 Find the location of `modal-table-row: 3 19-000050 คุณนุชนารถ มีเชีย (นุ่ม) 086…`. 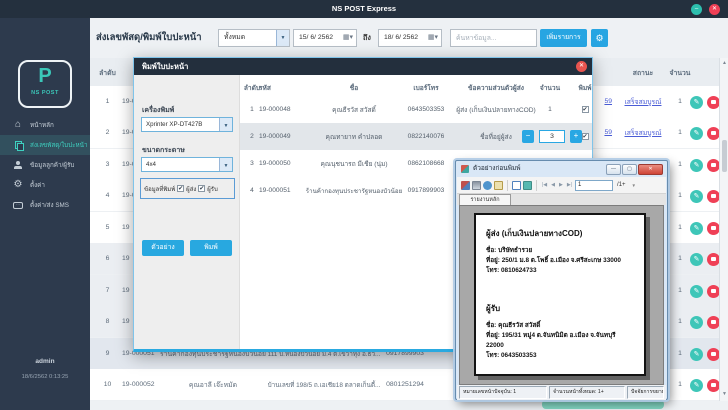

modal-table-row: 3 19-000050 คุณนุชนารถ มีเชีย (นุ่ม) 086… is located at coordinates (347, 164).